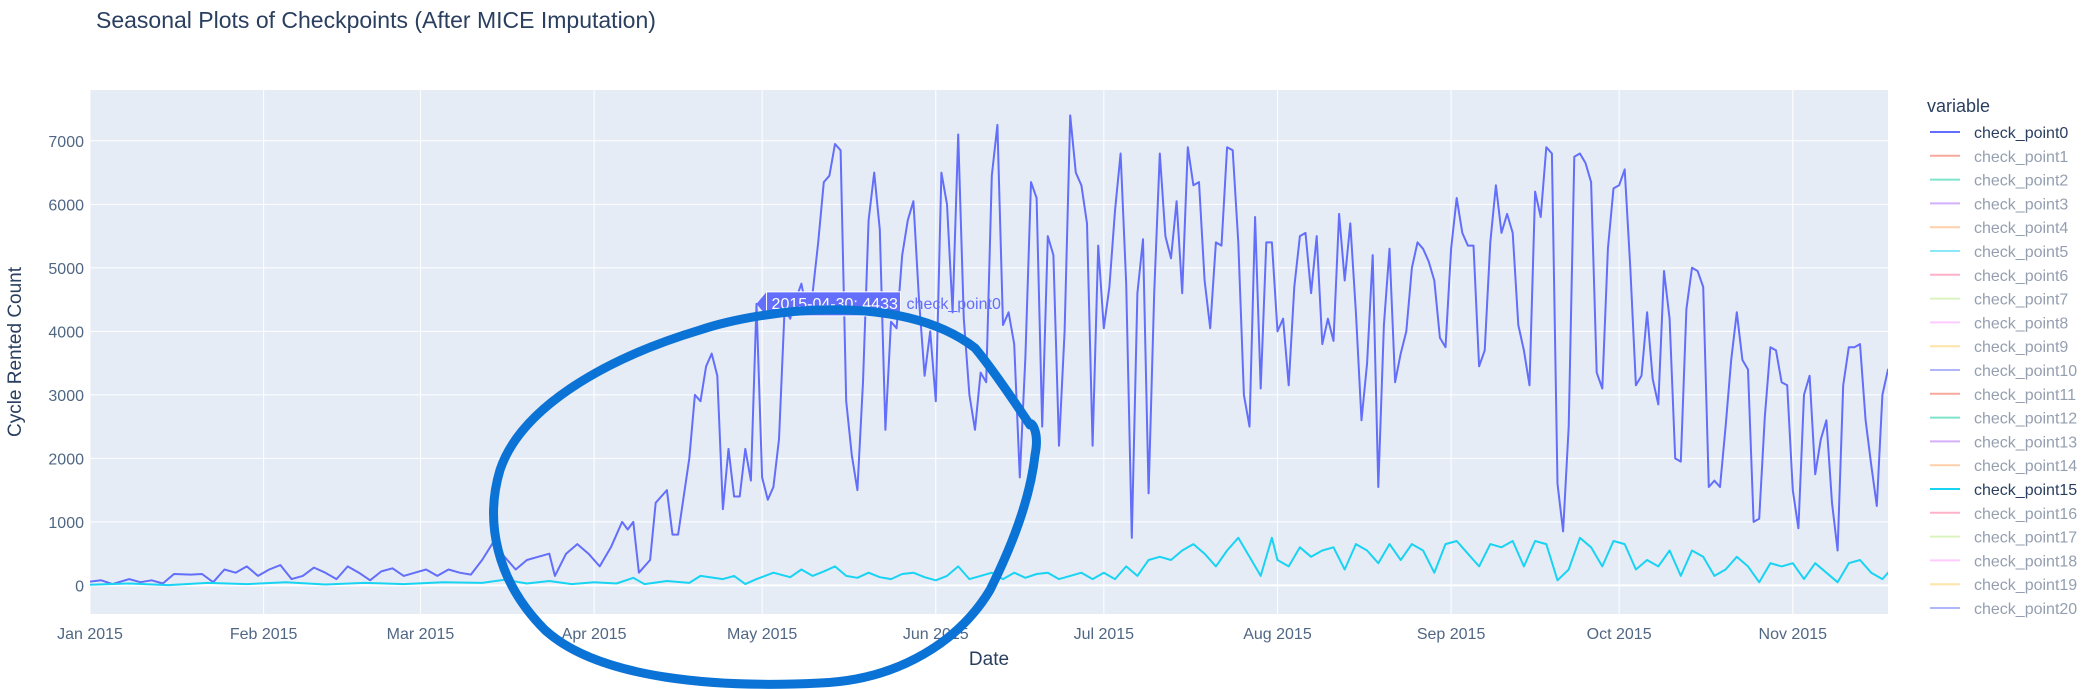 The height and width of the screenshot is (689, 2089). Describe the element at coordinates (2021, 347) in the screenshot. I see `legend-label: check_point9` at that location.